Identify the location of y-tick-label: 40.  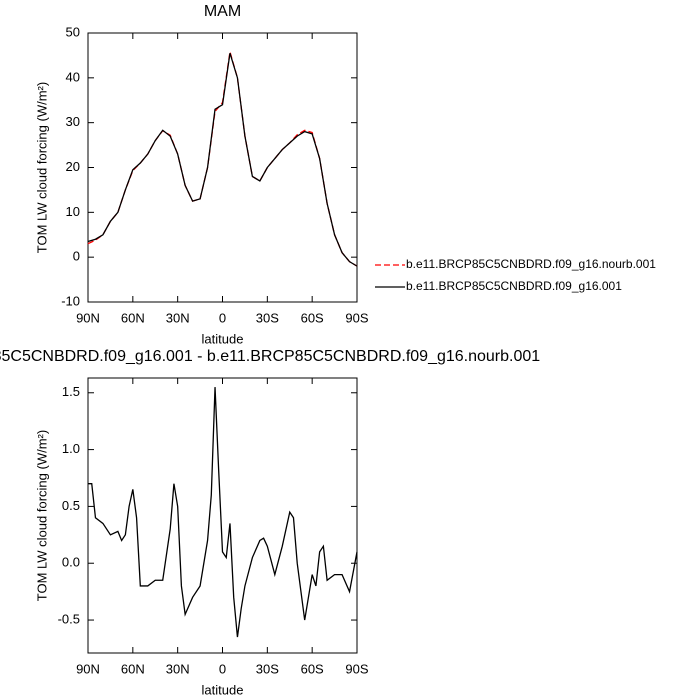
(73, 76).